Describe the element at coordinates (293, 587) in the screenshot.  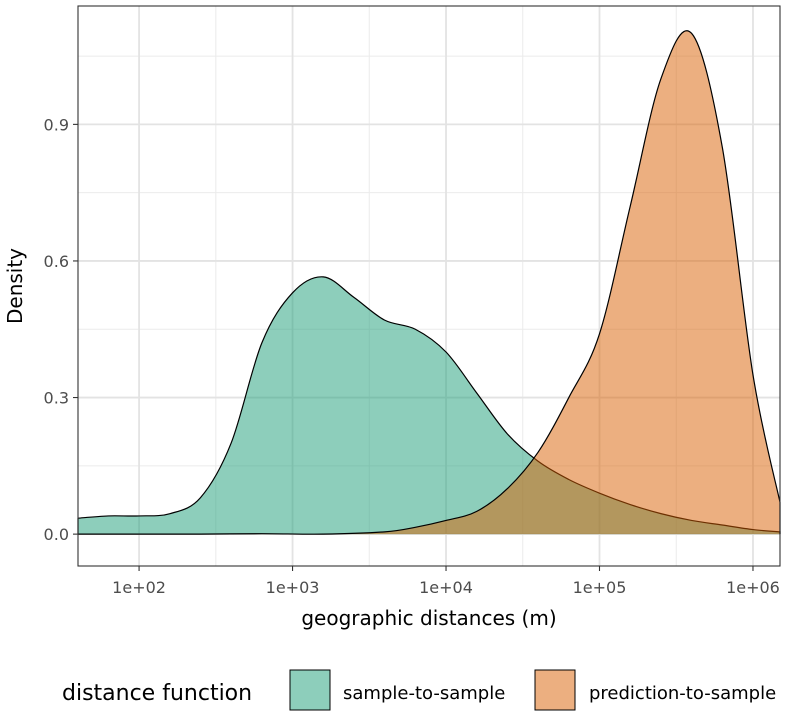
I see `x-tick-label: 1e+03` at that location.